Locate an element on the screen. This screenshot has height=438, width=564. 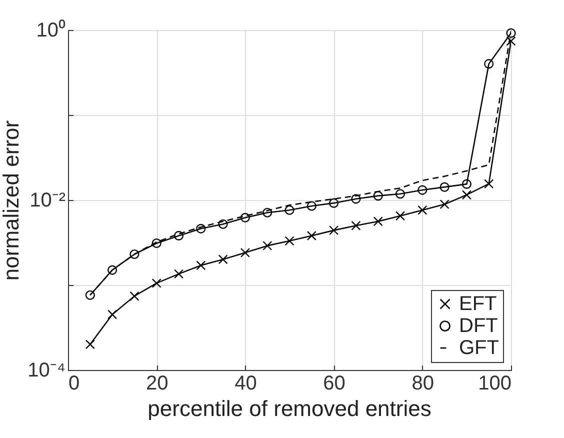
legend-label: DFT is located at coordinates (478, 326).